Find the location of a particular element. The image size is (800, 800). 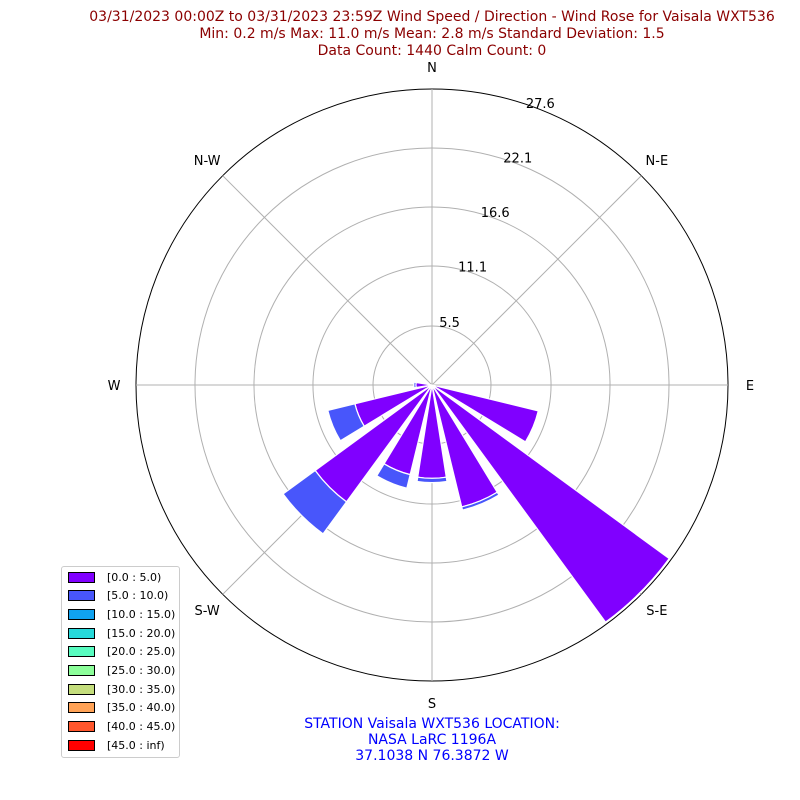

legend-label: [0.0 : 5.0) is located at coordinates (134, 577).